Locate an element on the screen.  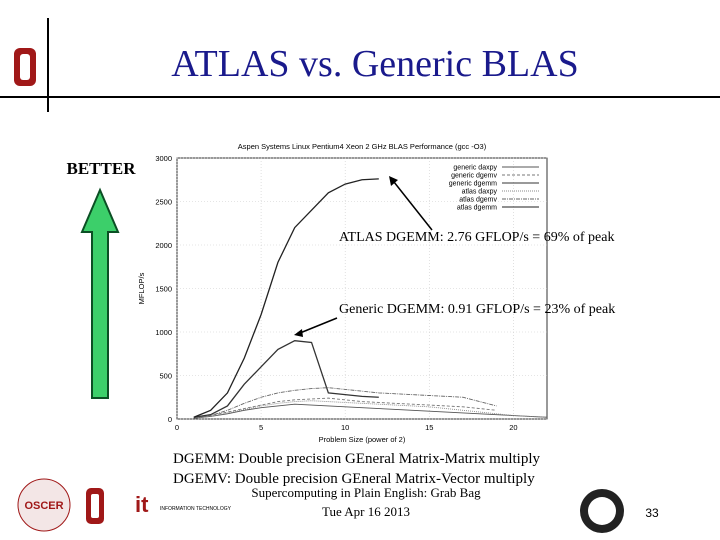
page-number: 33 is located at coordinates (652, 513).